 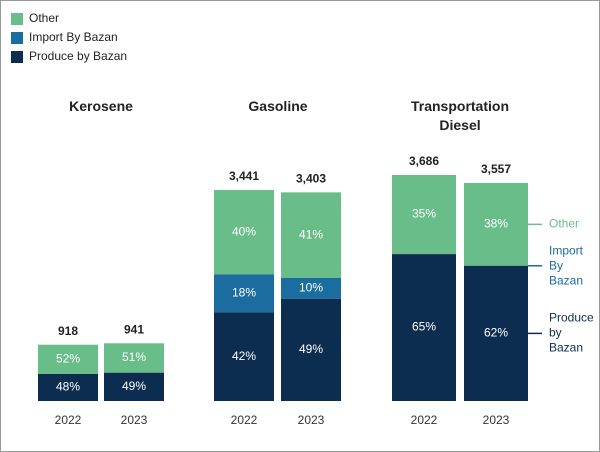 I want to click on annotation: Other, so click(x=564, y=223).